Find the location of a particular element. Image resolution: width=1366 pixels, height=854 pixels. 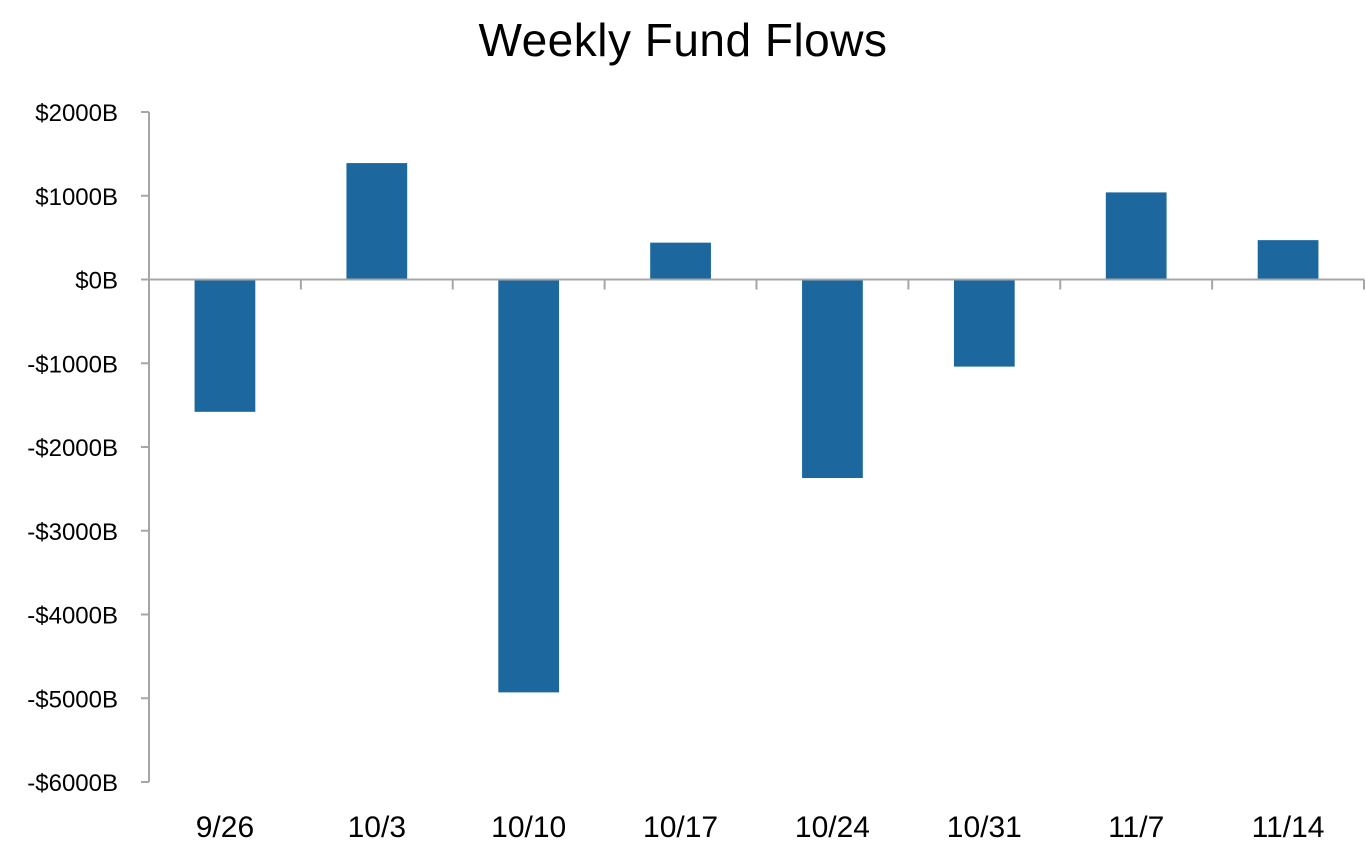

x-tick-label: 10/31 is located at coordinates (984, 827).